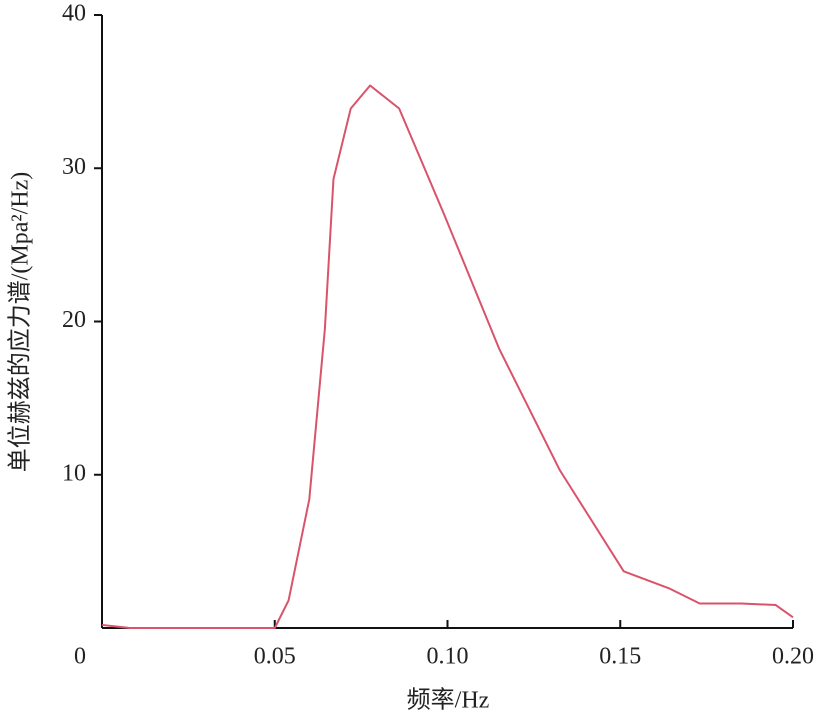  What do you see at coordinates (448, 700) in the screenshot?
I see `x-axis-label: 频率/Hz` at bounding box center [448, 700].